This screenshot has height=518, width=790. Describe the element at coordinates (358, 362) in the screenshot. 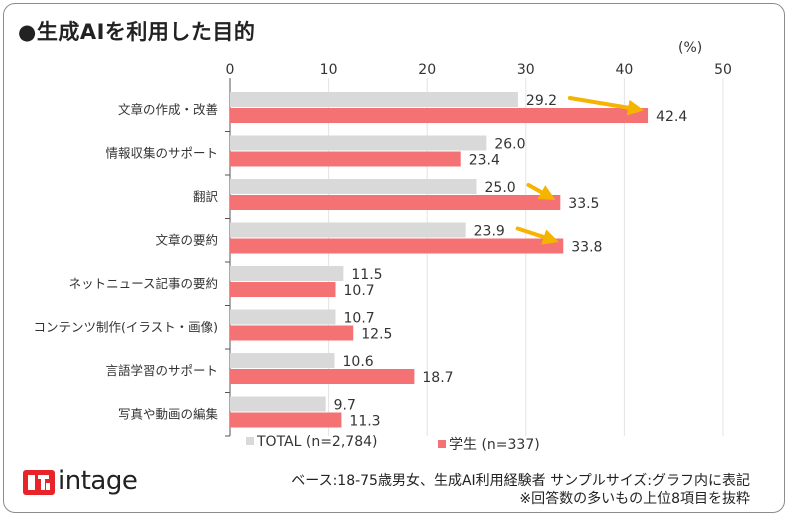

I see `data-label-total: 10.6` at that location.